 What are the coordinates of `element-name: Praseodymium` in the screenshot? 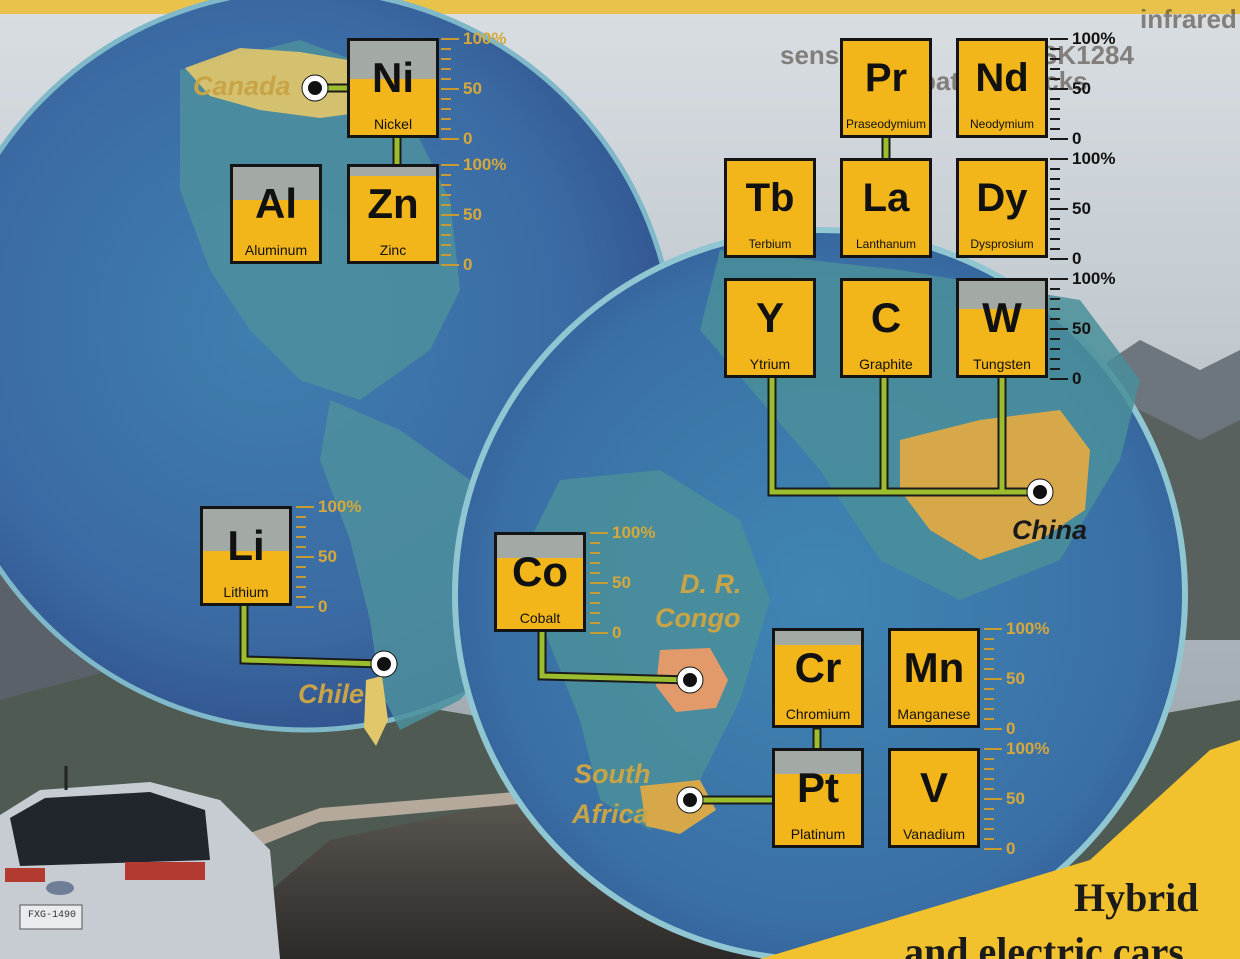 It's located at (886, 124).